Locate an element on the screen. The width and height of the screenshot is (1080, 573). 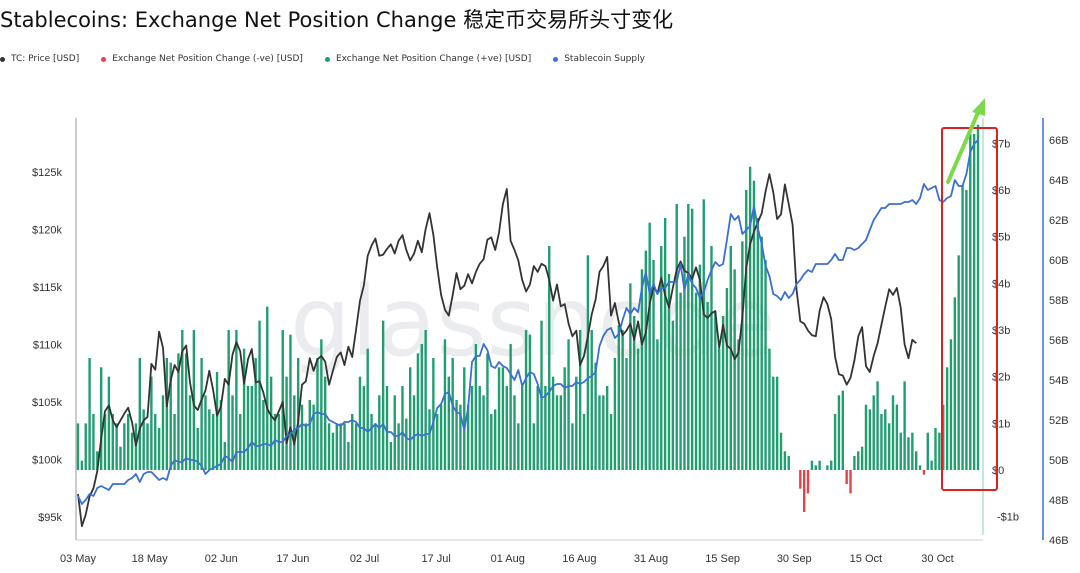
left-tick-label: $120k is located at coordinates (47, 230).